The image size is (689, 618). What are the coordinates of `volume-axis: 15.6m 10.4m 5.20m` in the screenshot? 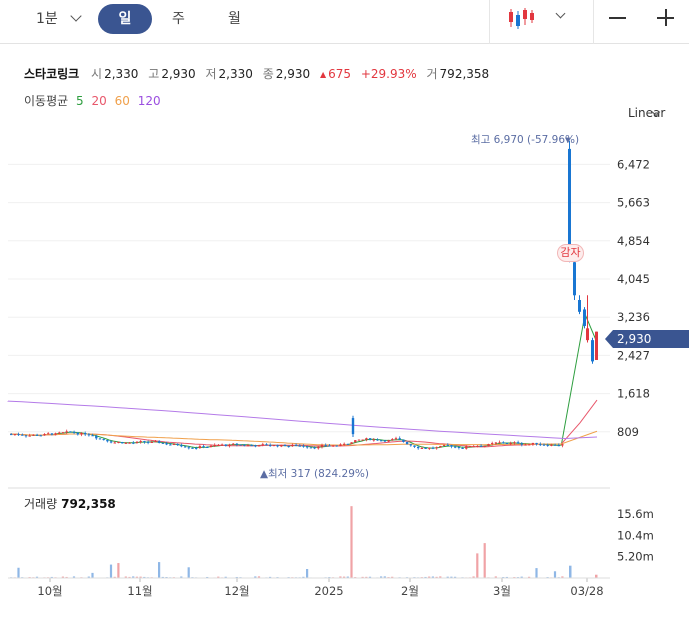 It's located at (635, 535).